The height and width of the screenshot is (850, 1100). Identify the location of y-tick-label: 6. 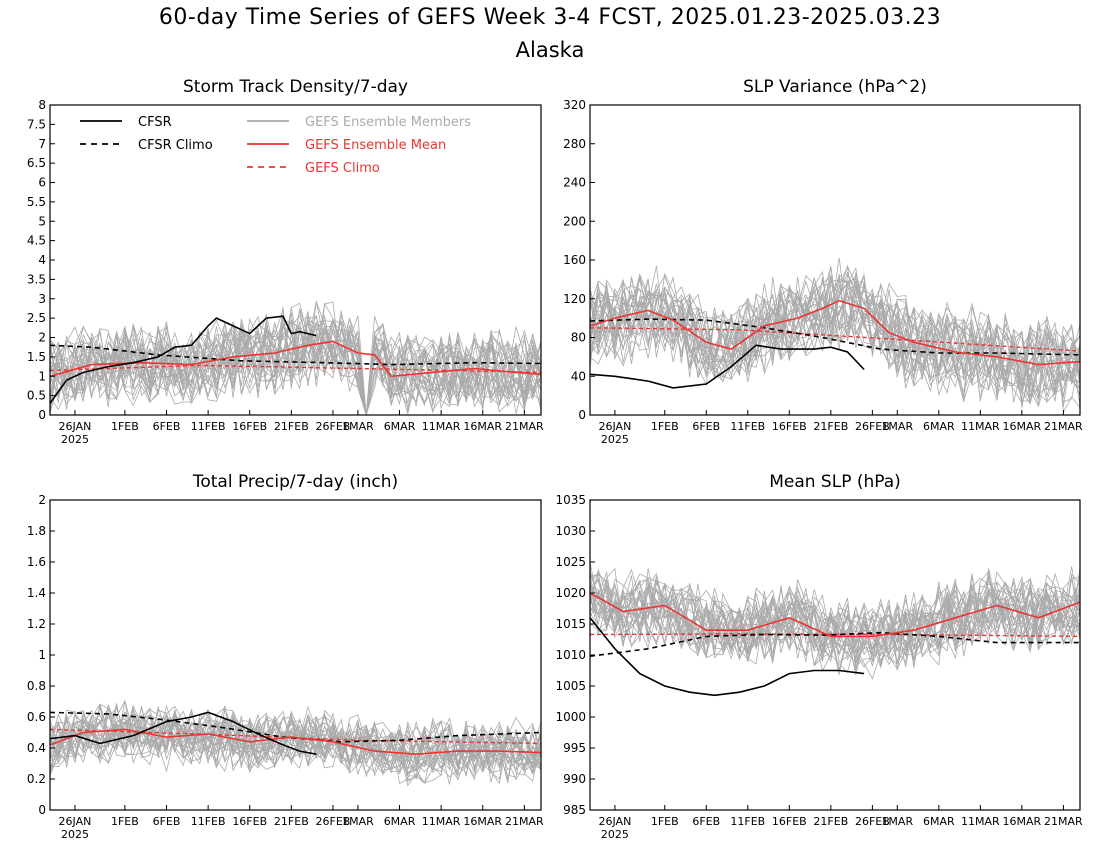
(42, 183).